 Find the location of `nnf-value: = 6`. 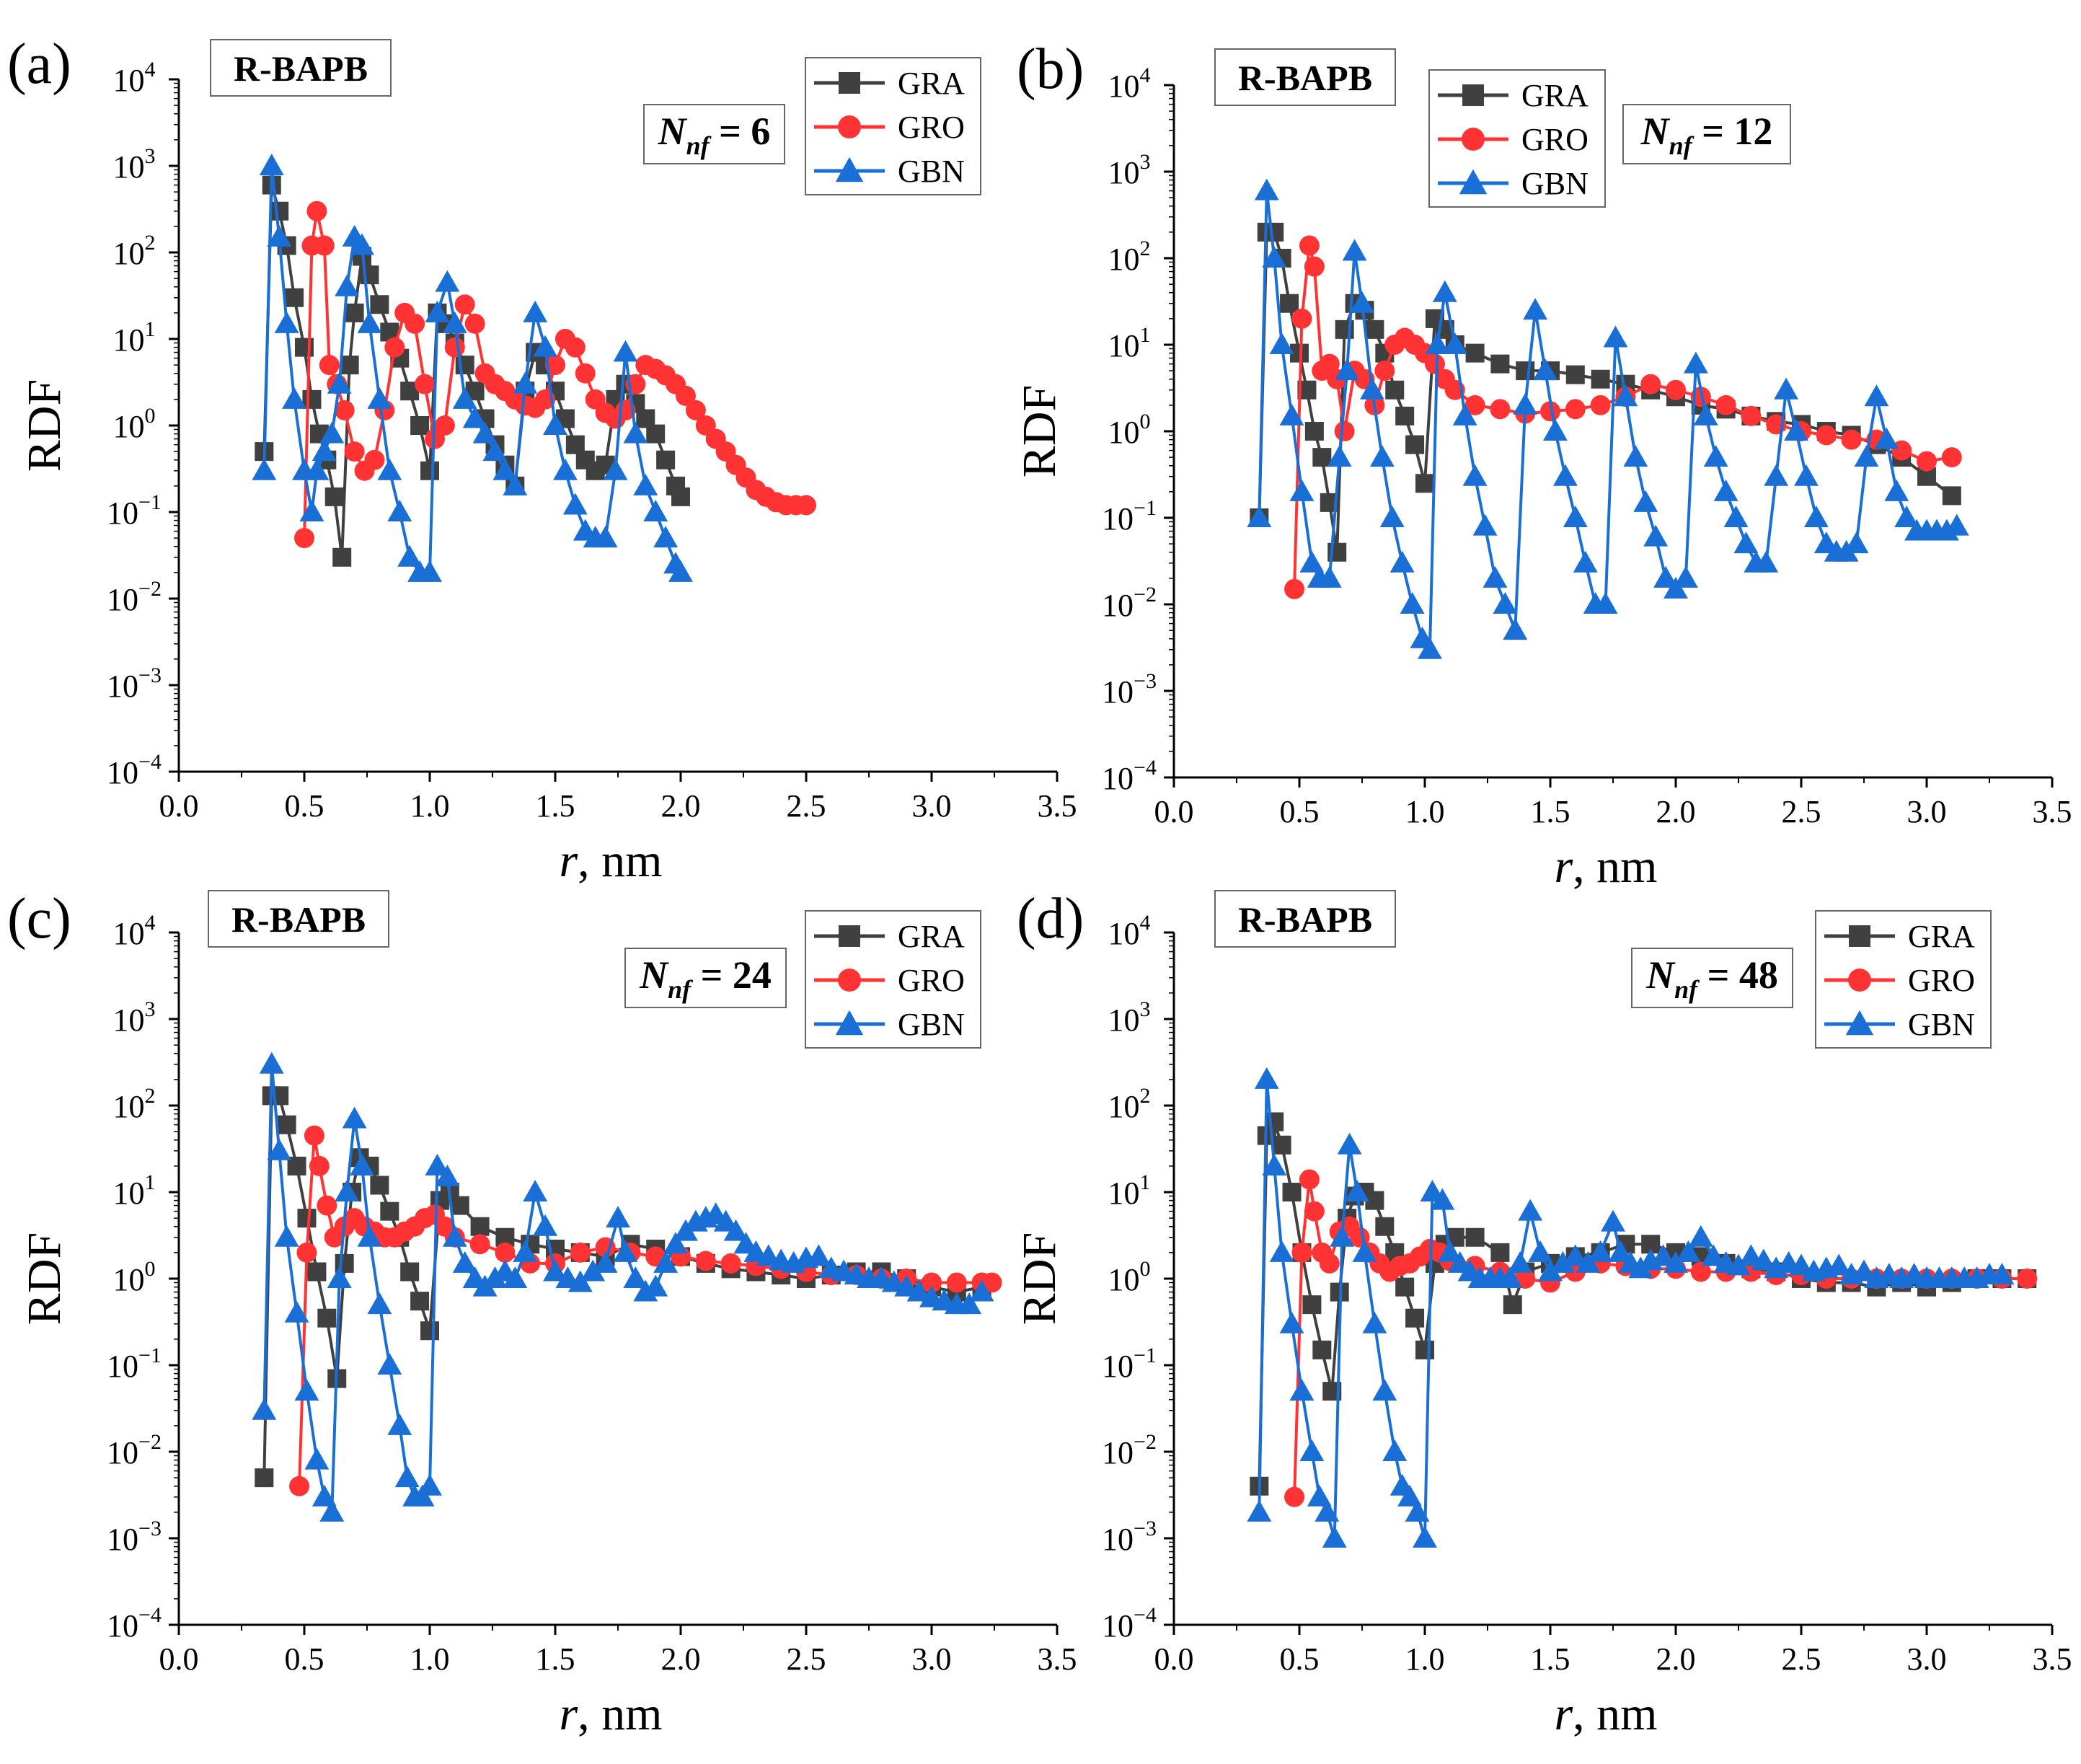

nnf-value: = 6 is located at coordinates (745, 131).